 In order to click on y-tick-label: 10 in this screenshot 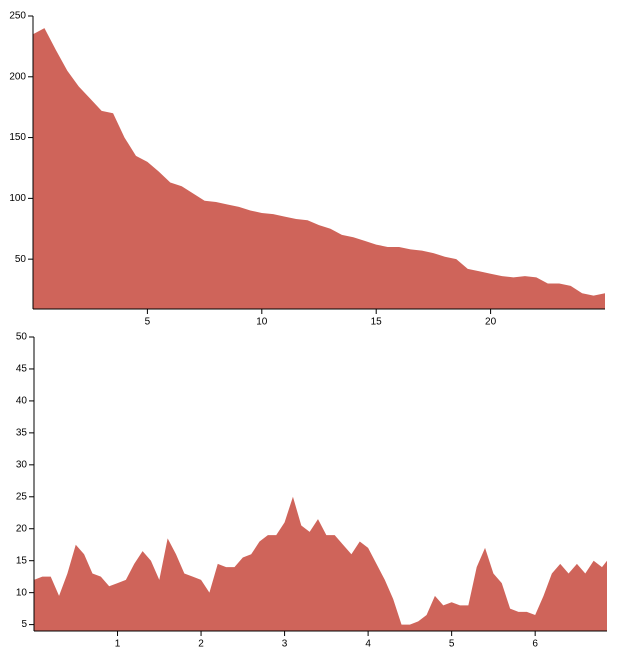, I will do `click(22, 592)`.